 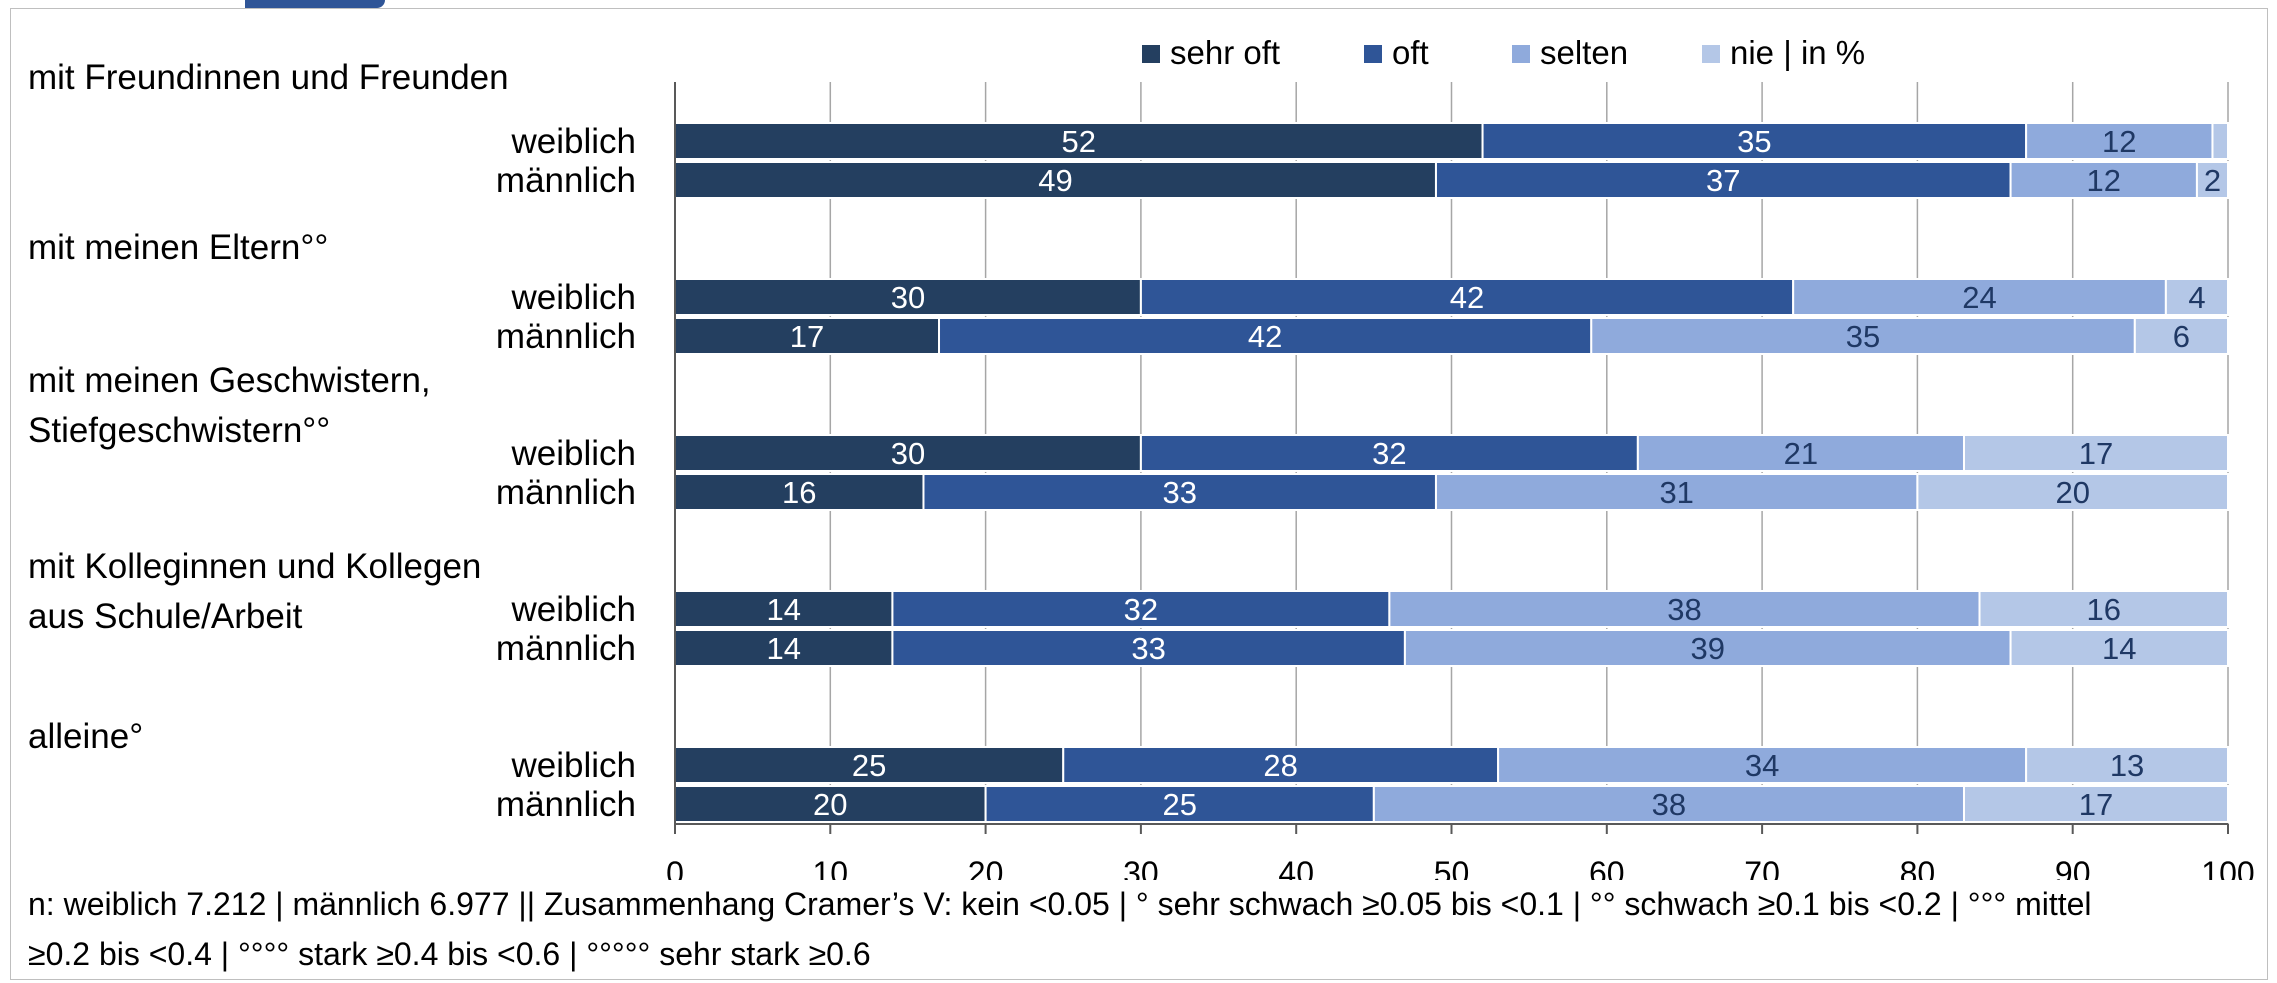 I want to click on legend-label-4: nie | in %, so click(x=1797, y=52).